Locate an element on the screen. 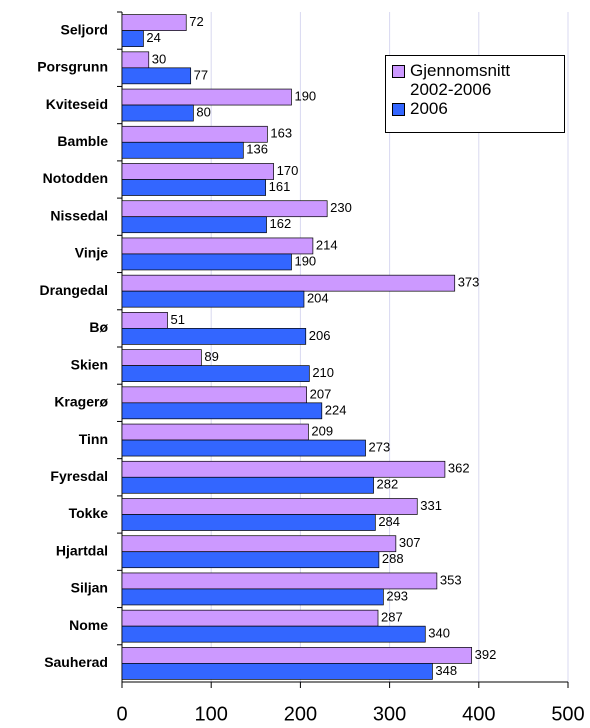 The image size is (590, 728). data-label: 348 is located at coordinates (446, 670).